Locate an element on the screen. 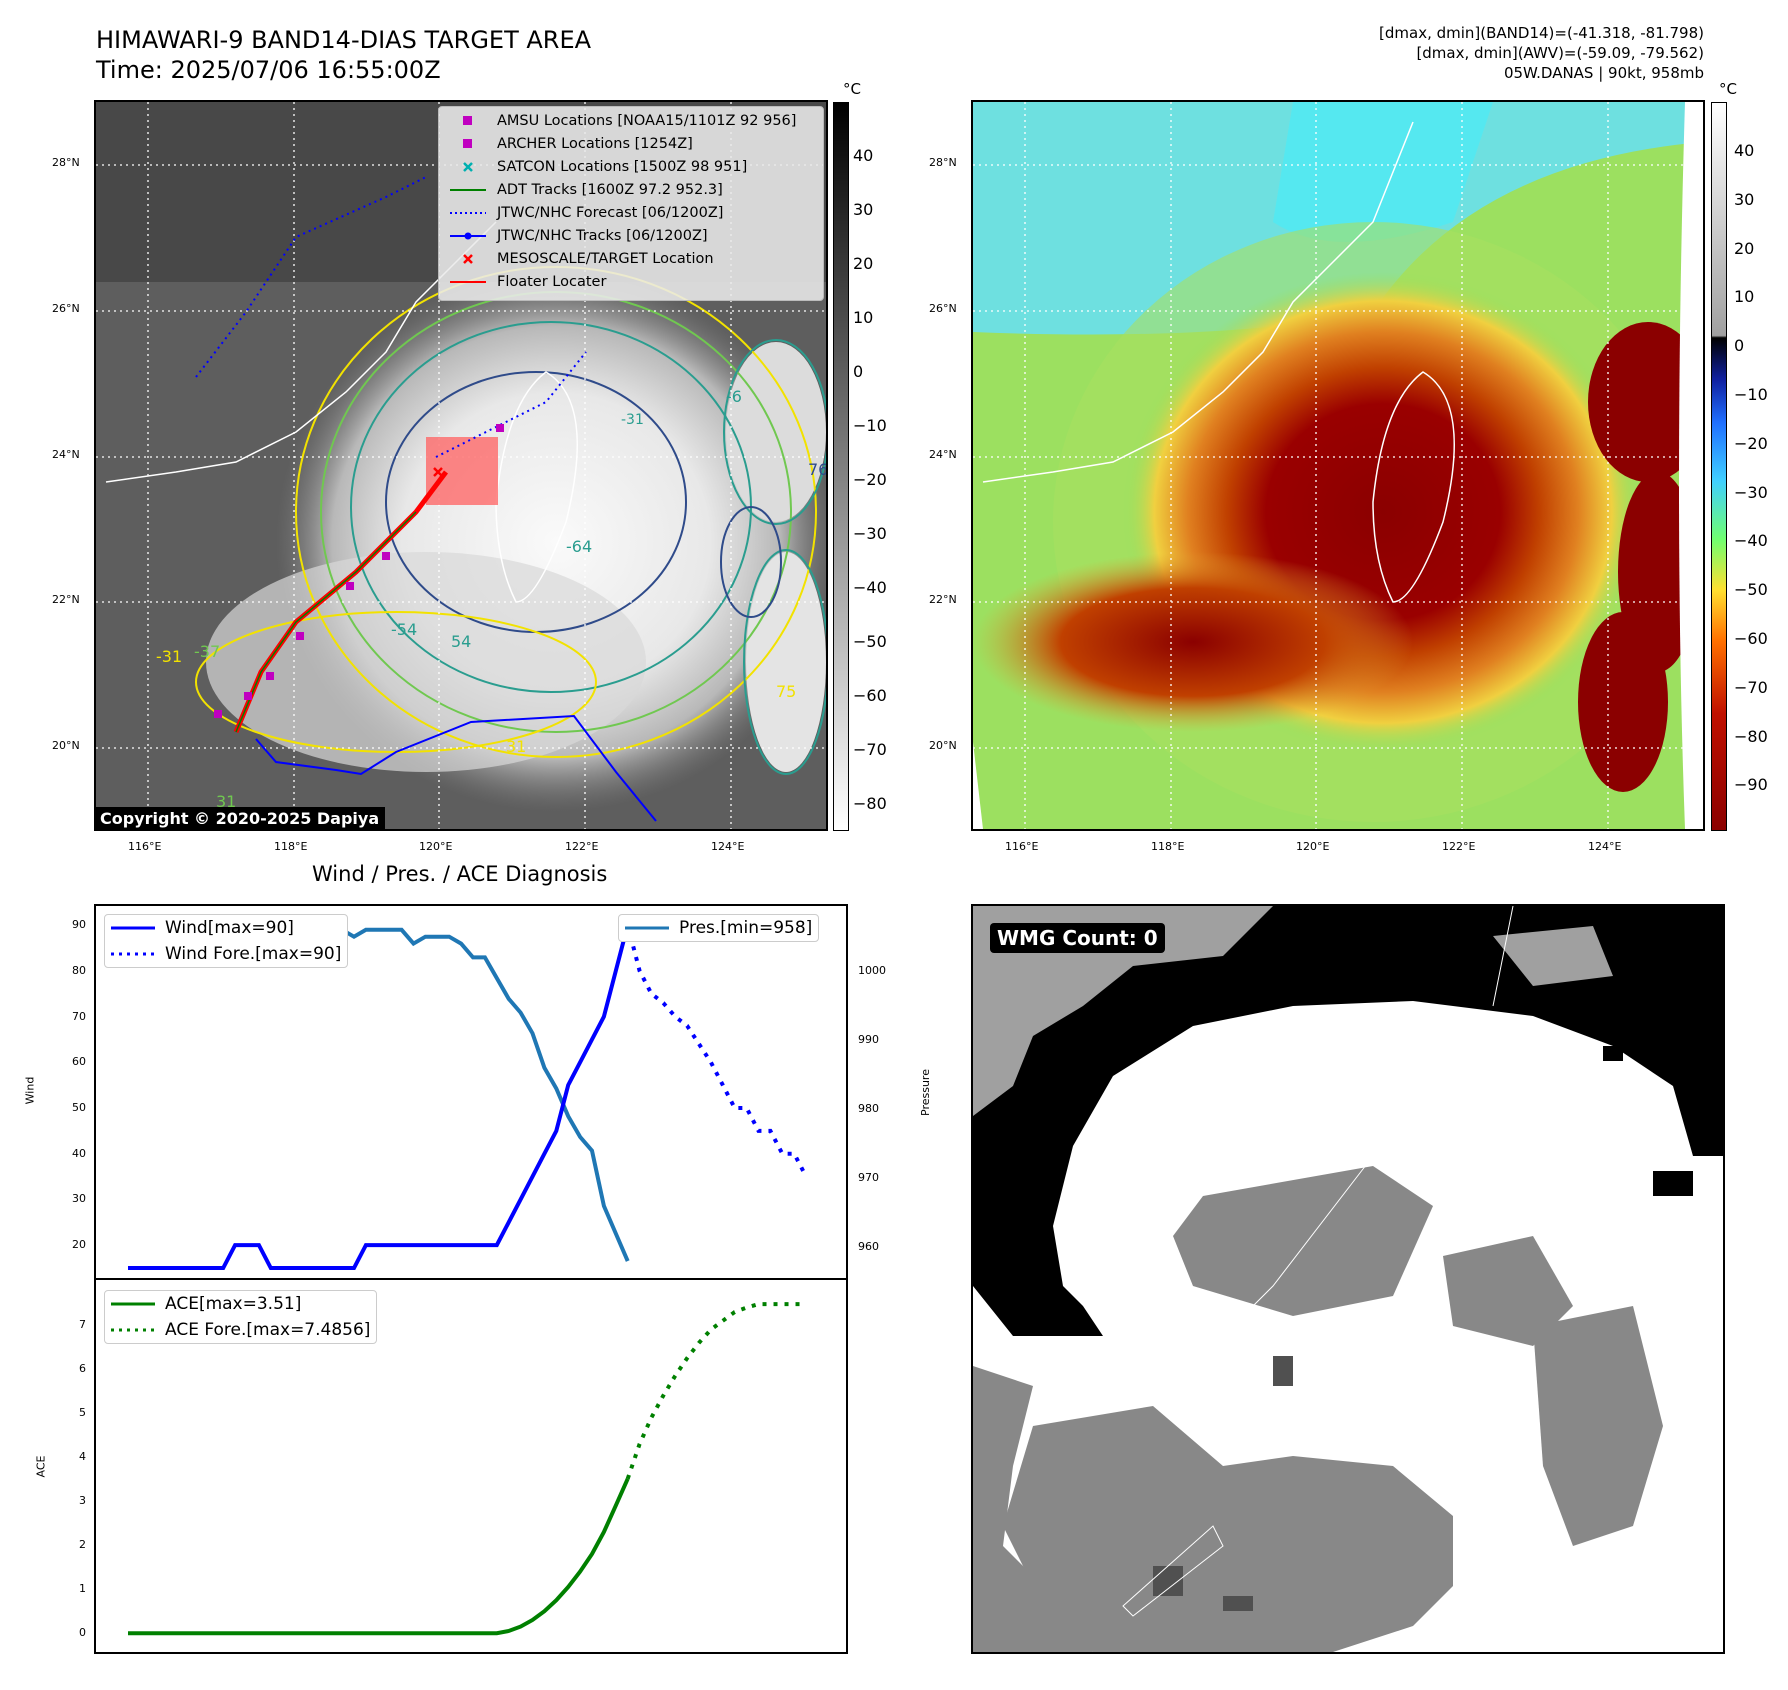 The image size is (1788, 1690). ace-forecast-line is located at coordinates (716, 1391).